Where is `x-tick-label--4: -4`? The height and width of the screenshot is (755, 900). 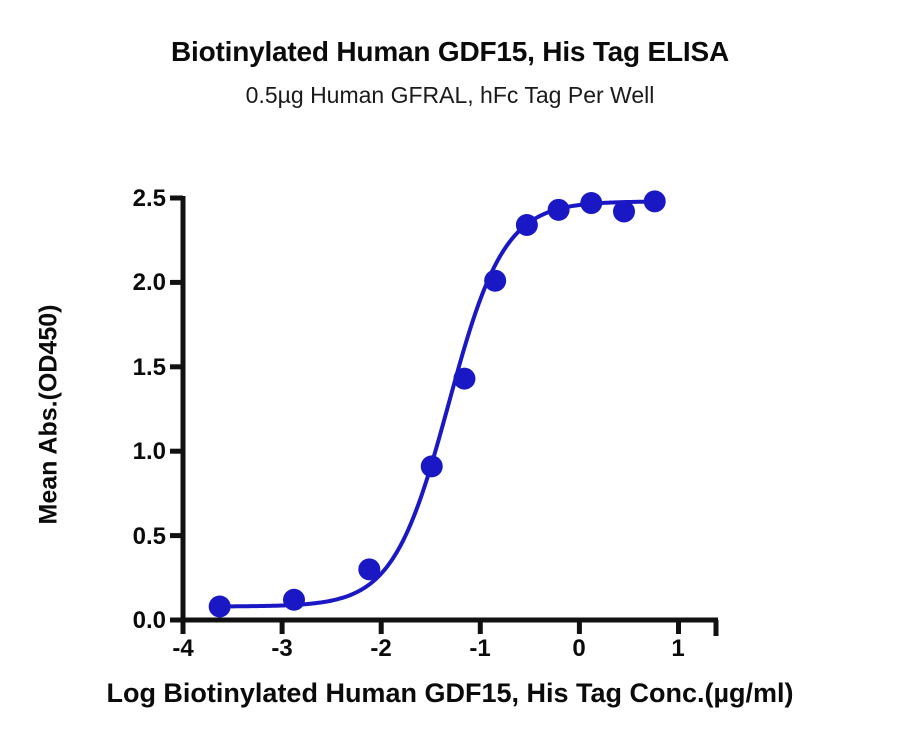 x-tick-label--4: -4 is located at coordinates (183, 648).